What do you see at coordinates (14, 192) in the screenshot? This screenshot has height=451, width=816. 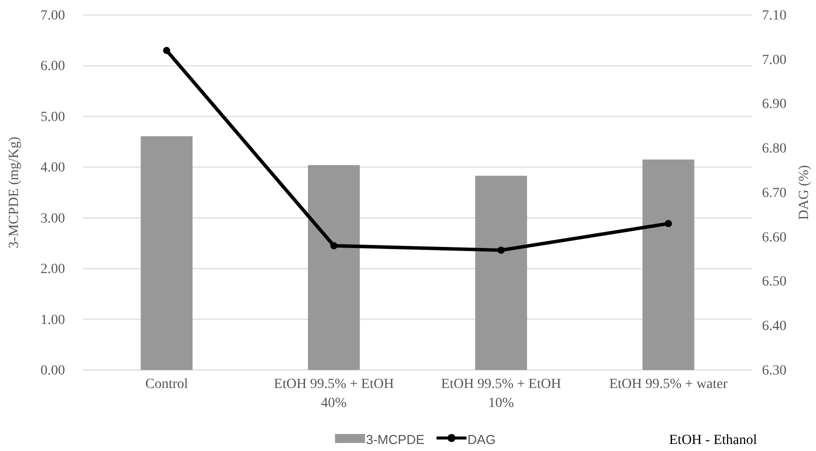 I see `y-axis-title: 3-MCPDE (mg/Kg)` at bounding box center [14, 192].